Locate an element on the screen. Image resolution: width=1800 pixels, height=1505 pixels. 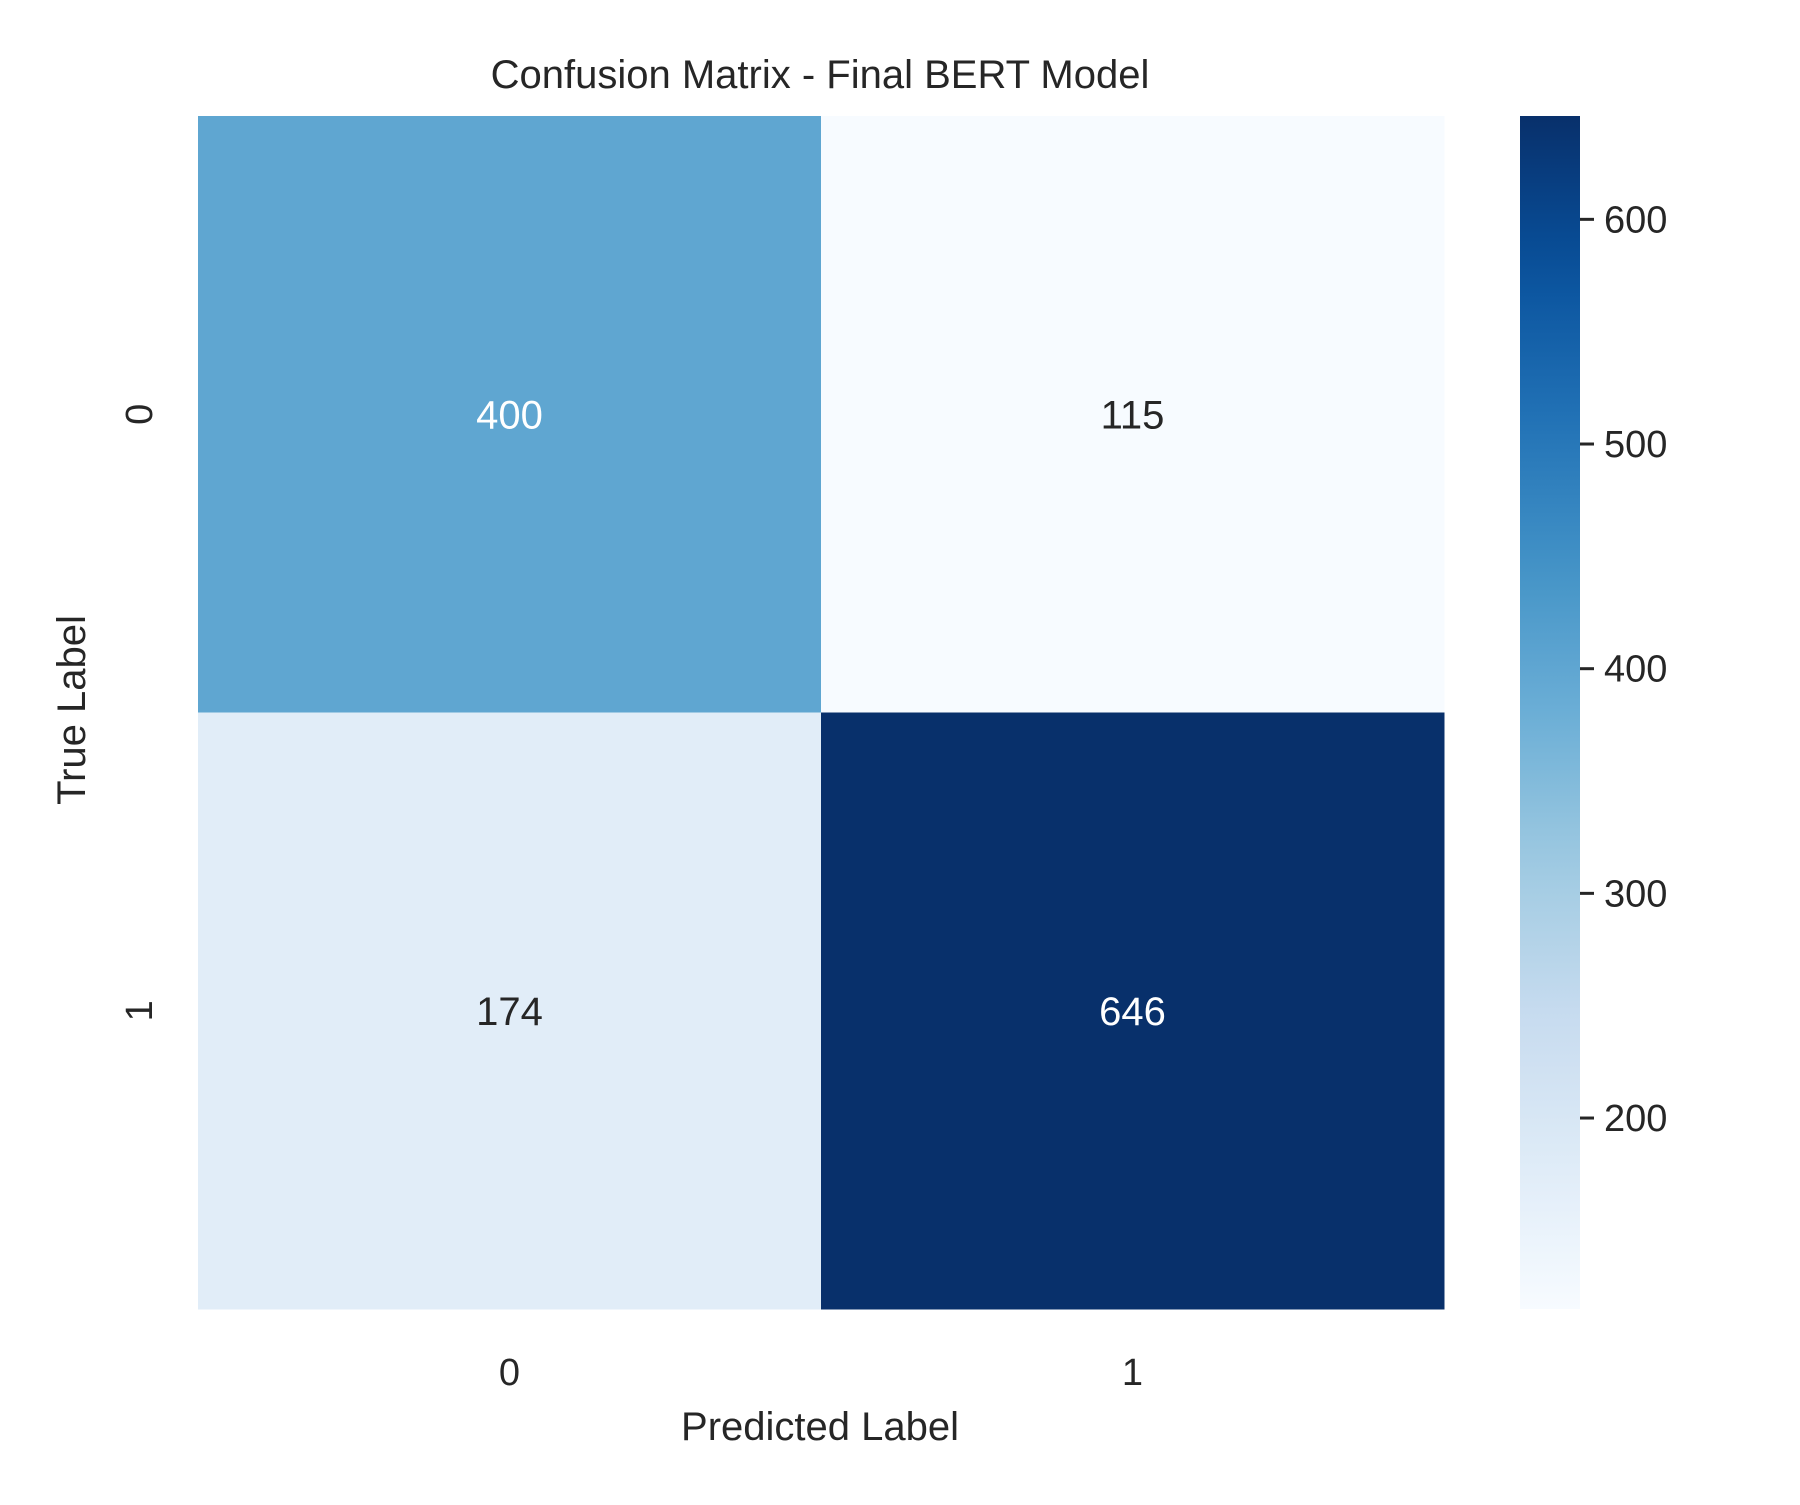
chart-title: Confusion Matrix - Final BERT Model is located at coordinates (820, 75).